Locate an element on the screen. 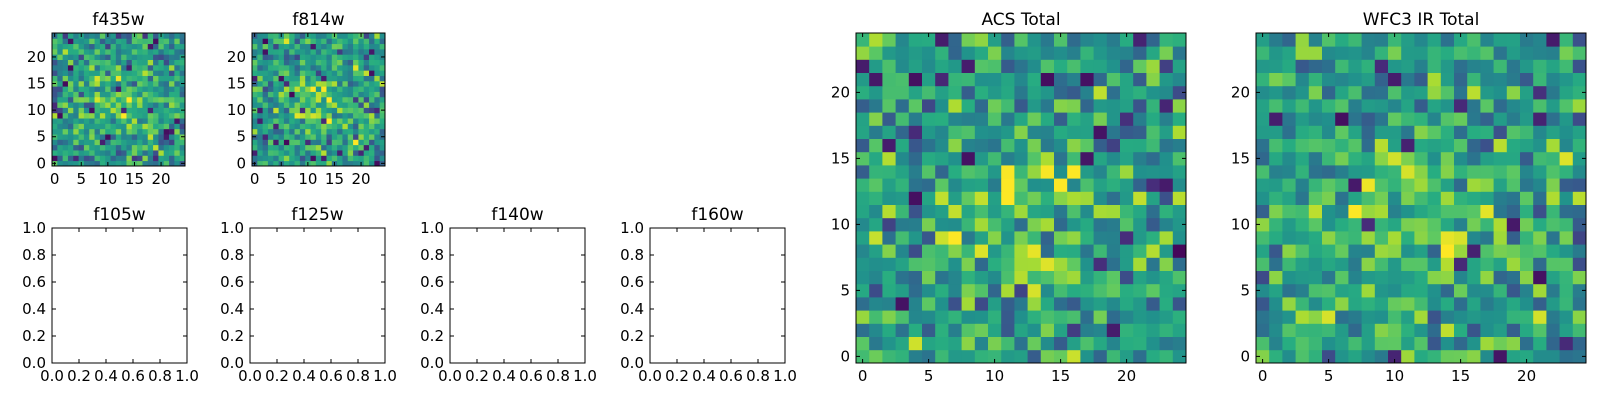 The image size is (1600, 400). y-tick-label: 20 is located at coordinates (36, 57).